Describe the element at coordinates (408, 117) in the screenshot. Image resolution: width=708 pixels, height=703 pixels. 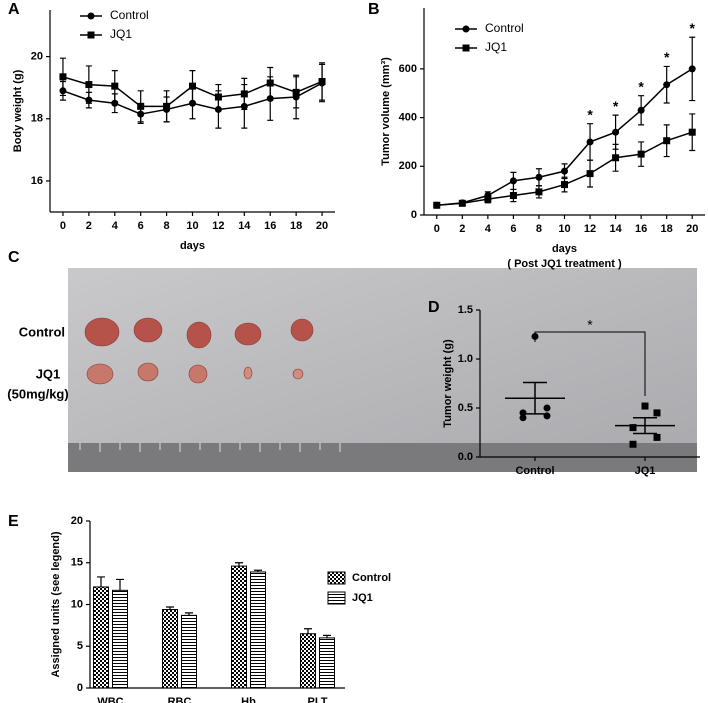
I see `y-tick-label: 400` at that location.